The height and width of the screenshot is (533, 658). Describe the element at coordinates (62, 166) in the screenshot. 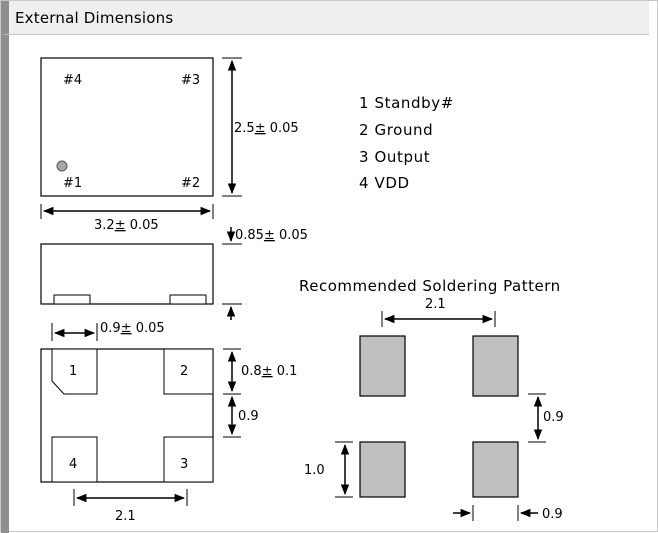

I see `pin1-marker-dot` at that location.